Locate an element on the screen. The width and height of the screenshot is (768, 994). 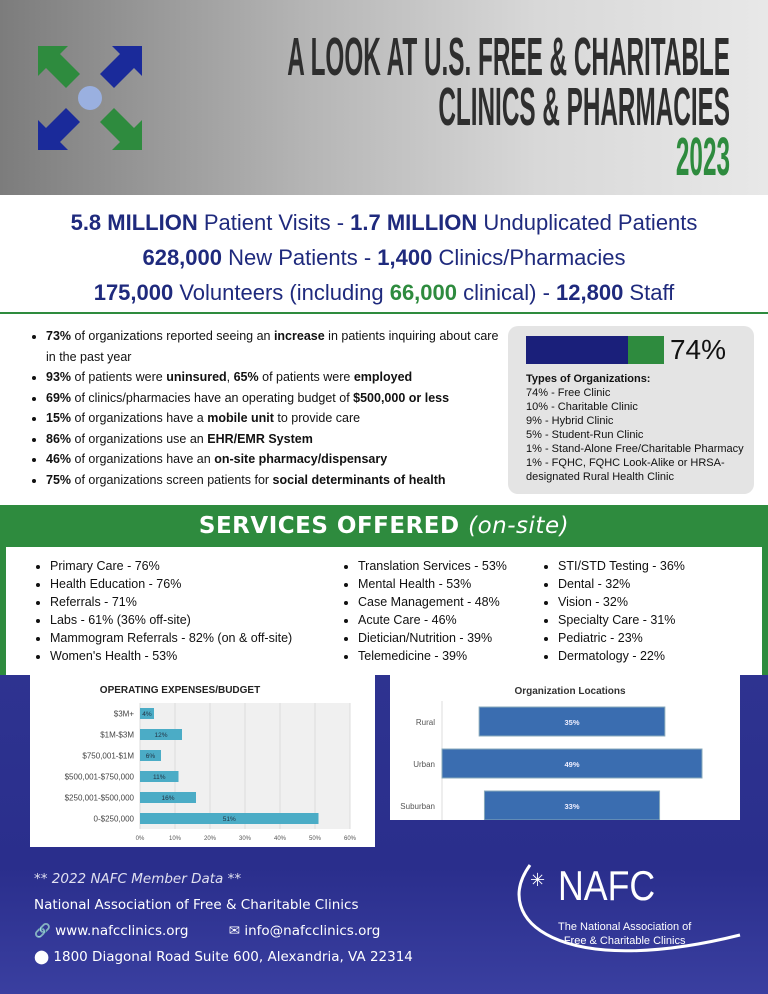
data-label: 35% is located at coordinates (571, 722).